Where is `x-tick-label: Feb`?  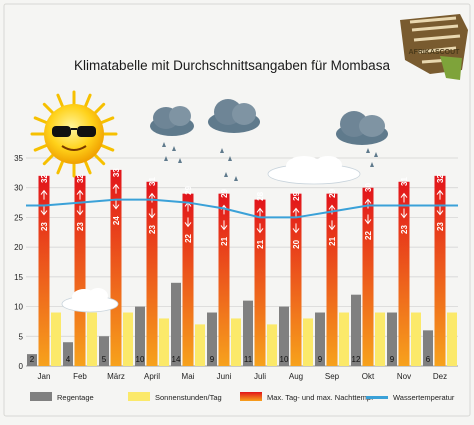 x-tick-label: Feb is located at coordinates (80, 376).